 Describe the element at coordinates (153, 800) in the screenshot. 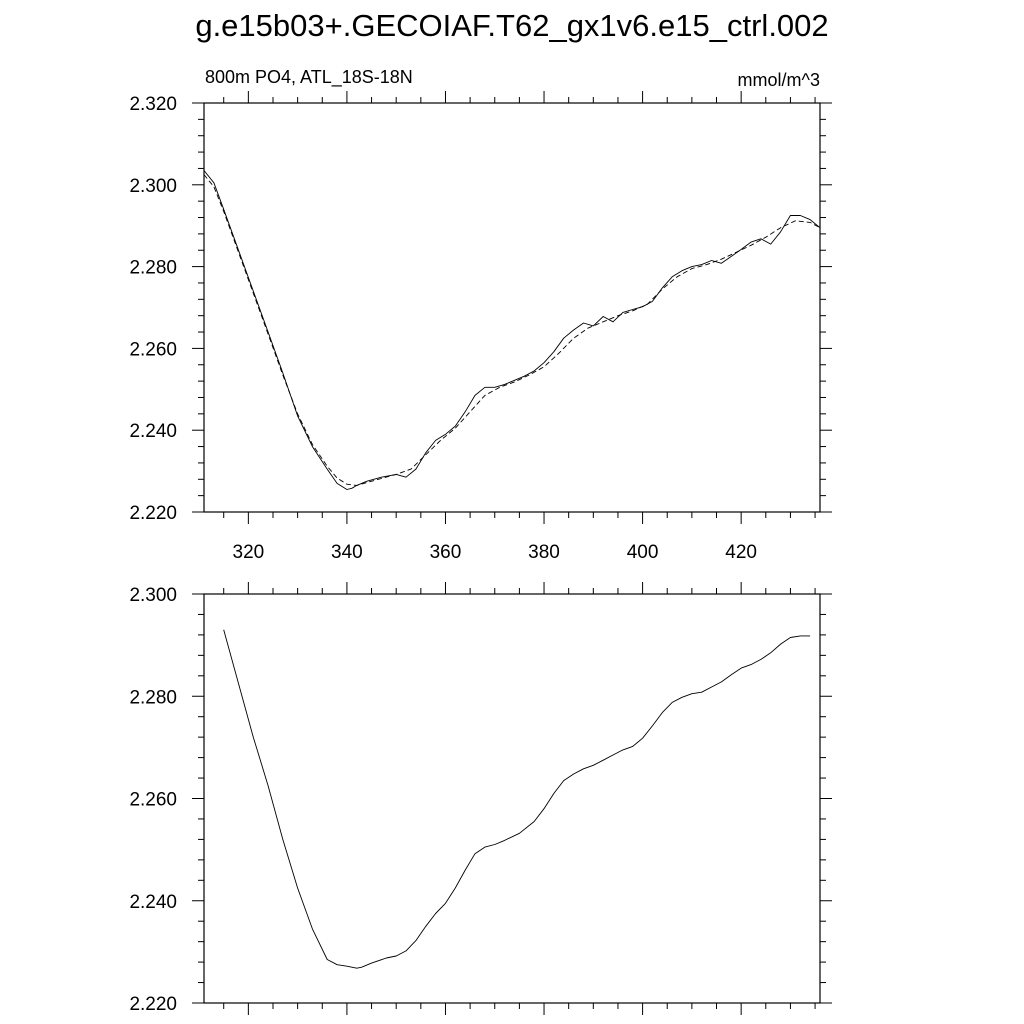

I see `bottom-y-tick-label: 2.260` at that location.